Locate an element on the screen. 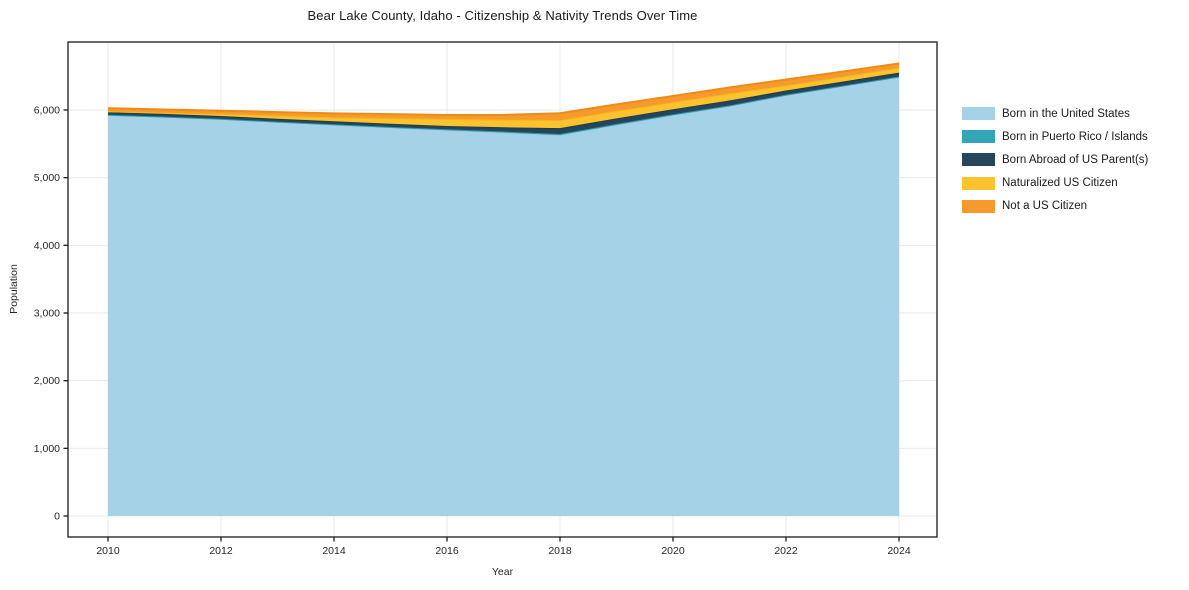  y-tick-label: 5,000 is located at coordinates (47, 178).